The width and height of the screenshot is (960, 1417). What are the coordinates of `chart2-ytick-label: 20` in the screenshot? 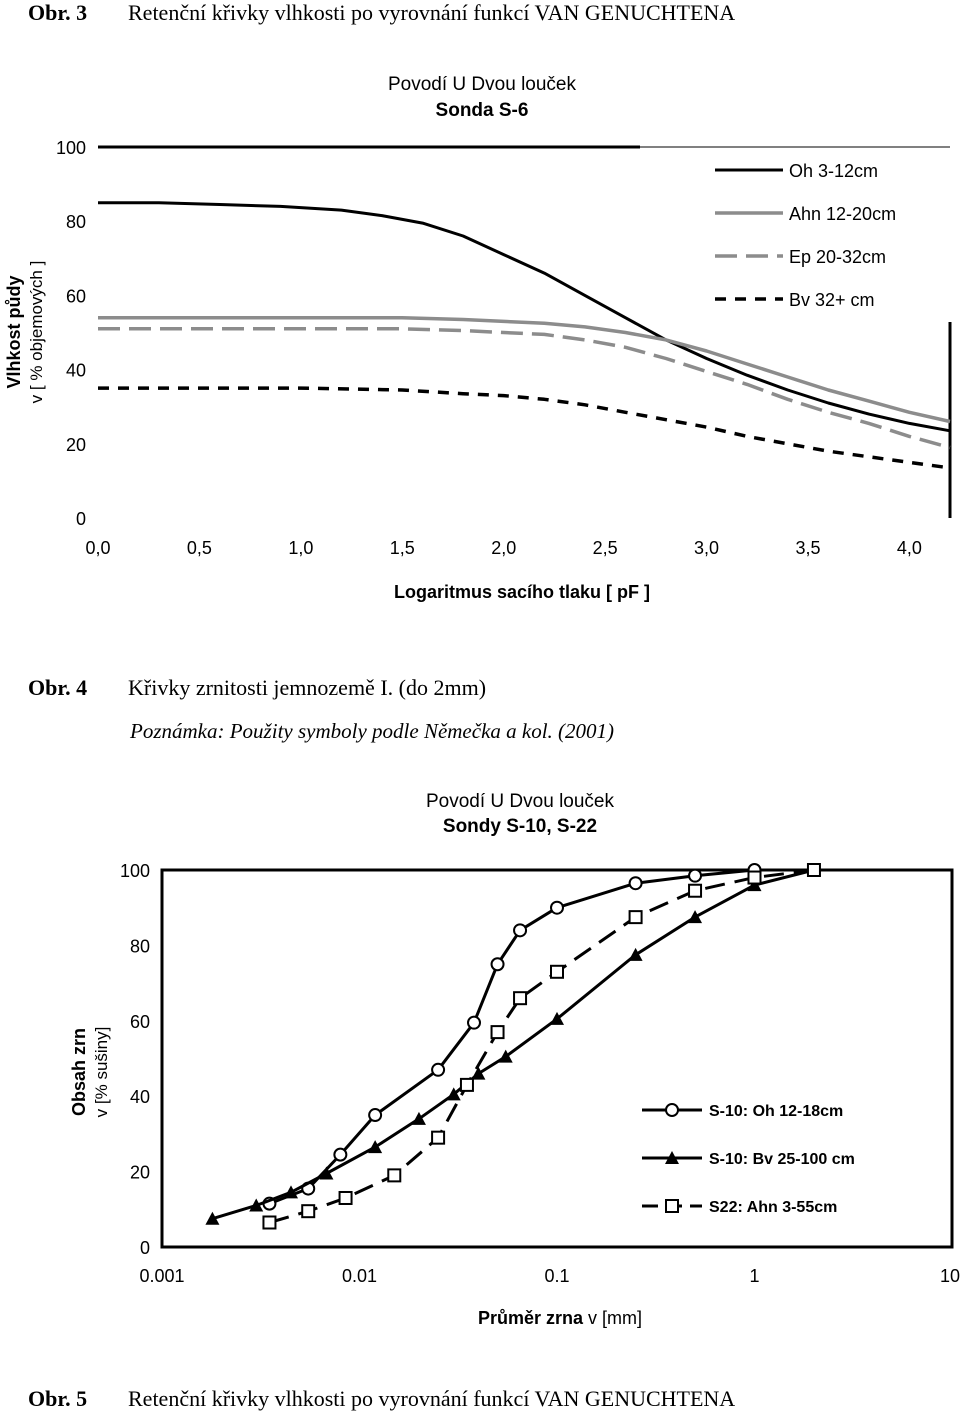 It's located at (140, 1173).